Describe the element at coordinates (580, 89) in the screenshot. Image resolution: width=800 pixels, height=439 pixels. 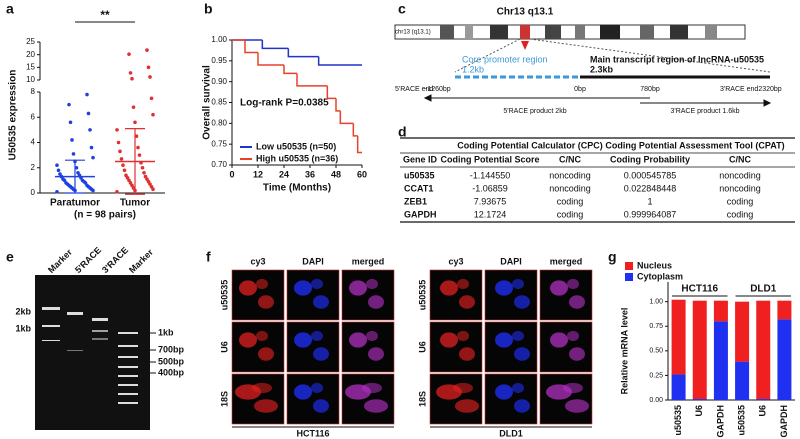
I see `position: 0bp` at that location.